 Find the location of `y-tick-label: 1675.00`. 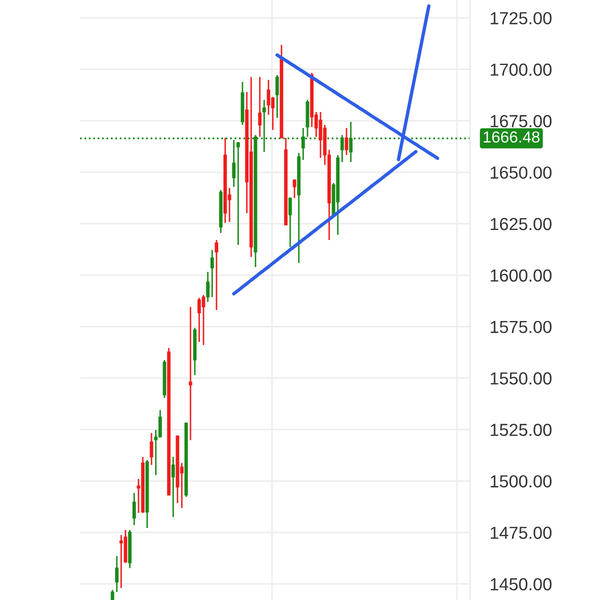

y-tick-label: 1675.00 is located at coordinates (521, 121).